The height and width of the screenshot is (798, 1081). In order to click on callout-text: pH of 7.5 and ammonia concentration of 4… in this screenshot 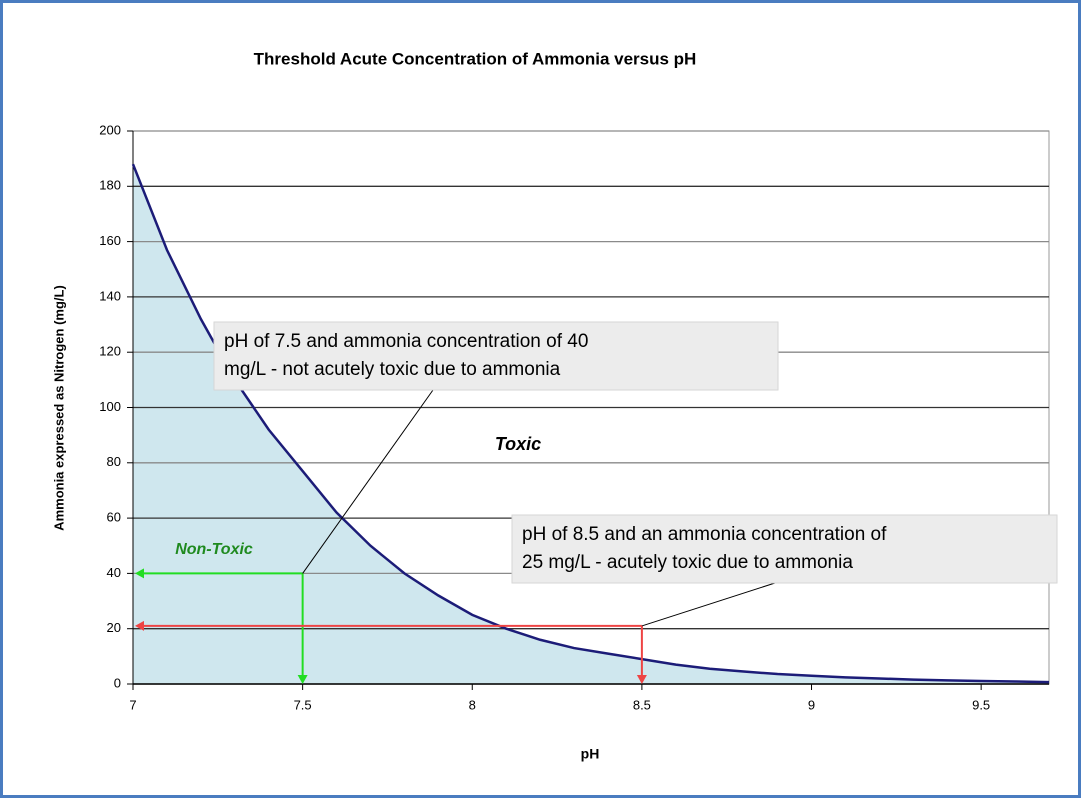, I will do `click(406, 341)`.